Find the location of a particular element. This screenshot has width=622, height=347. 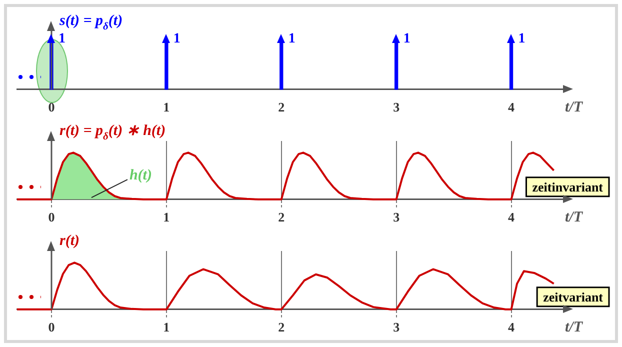

annotation: zeitinvariant is located at coordinates (568, 186).